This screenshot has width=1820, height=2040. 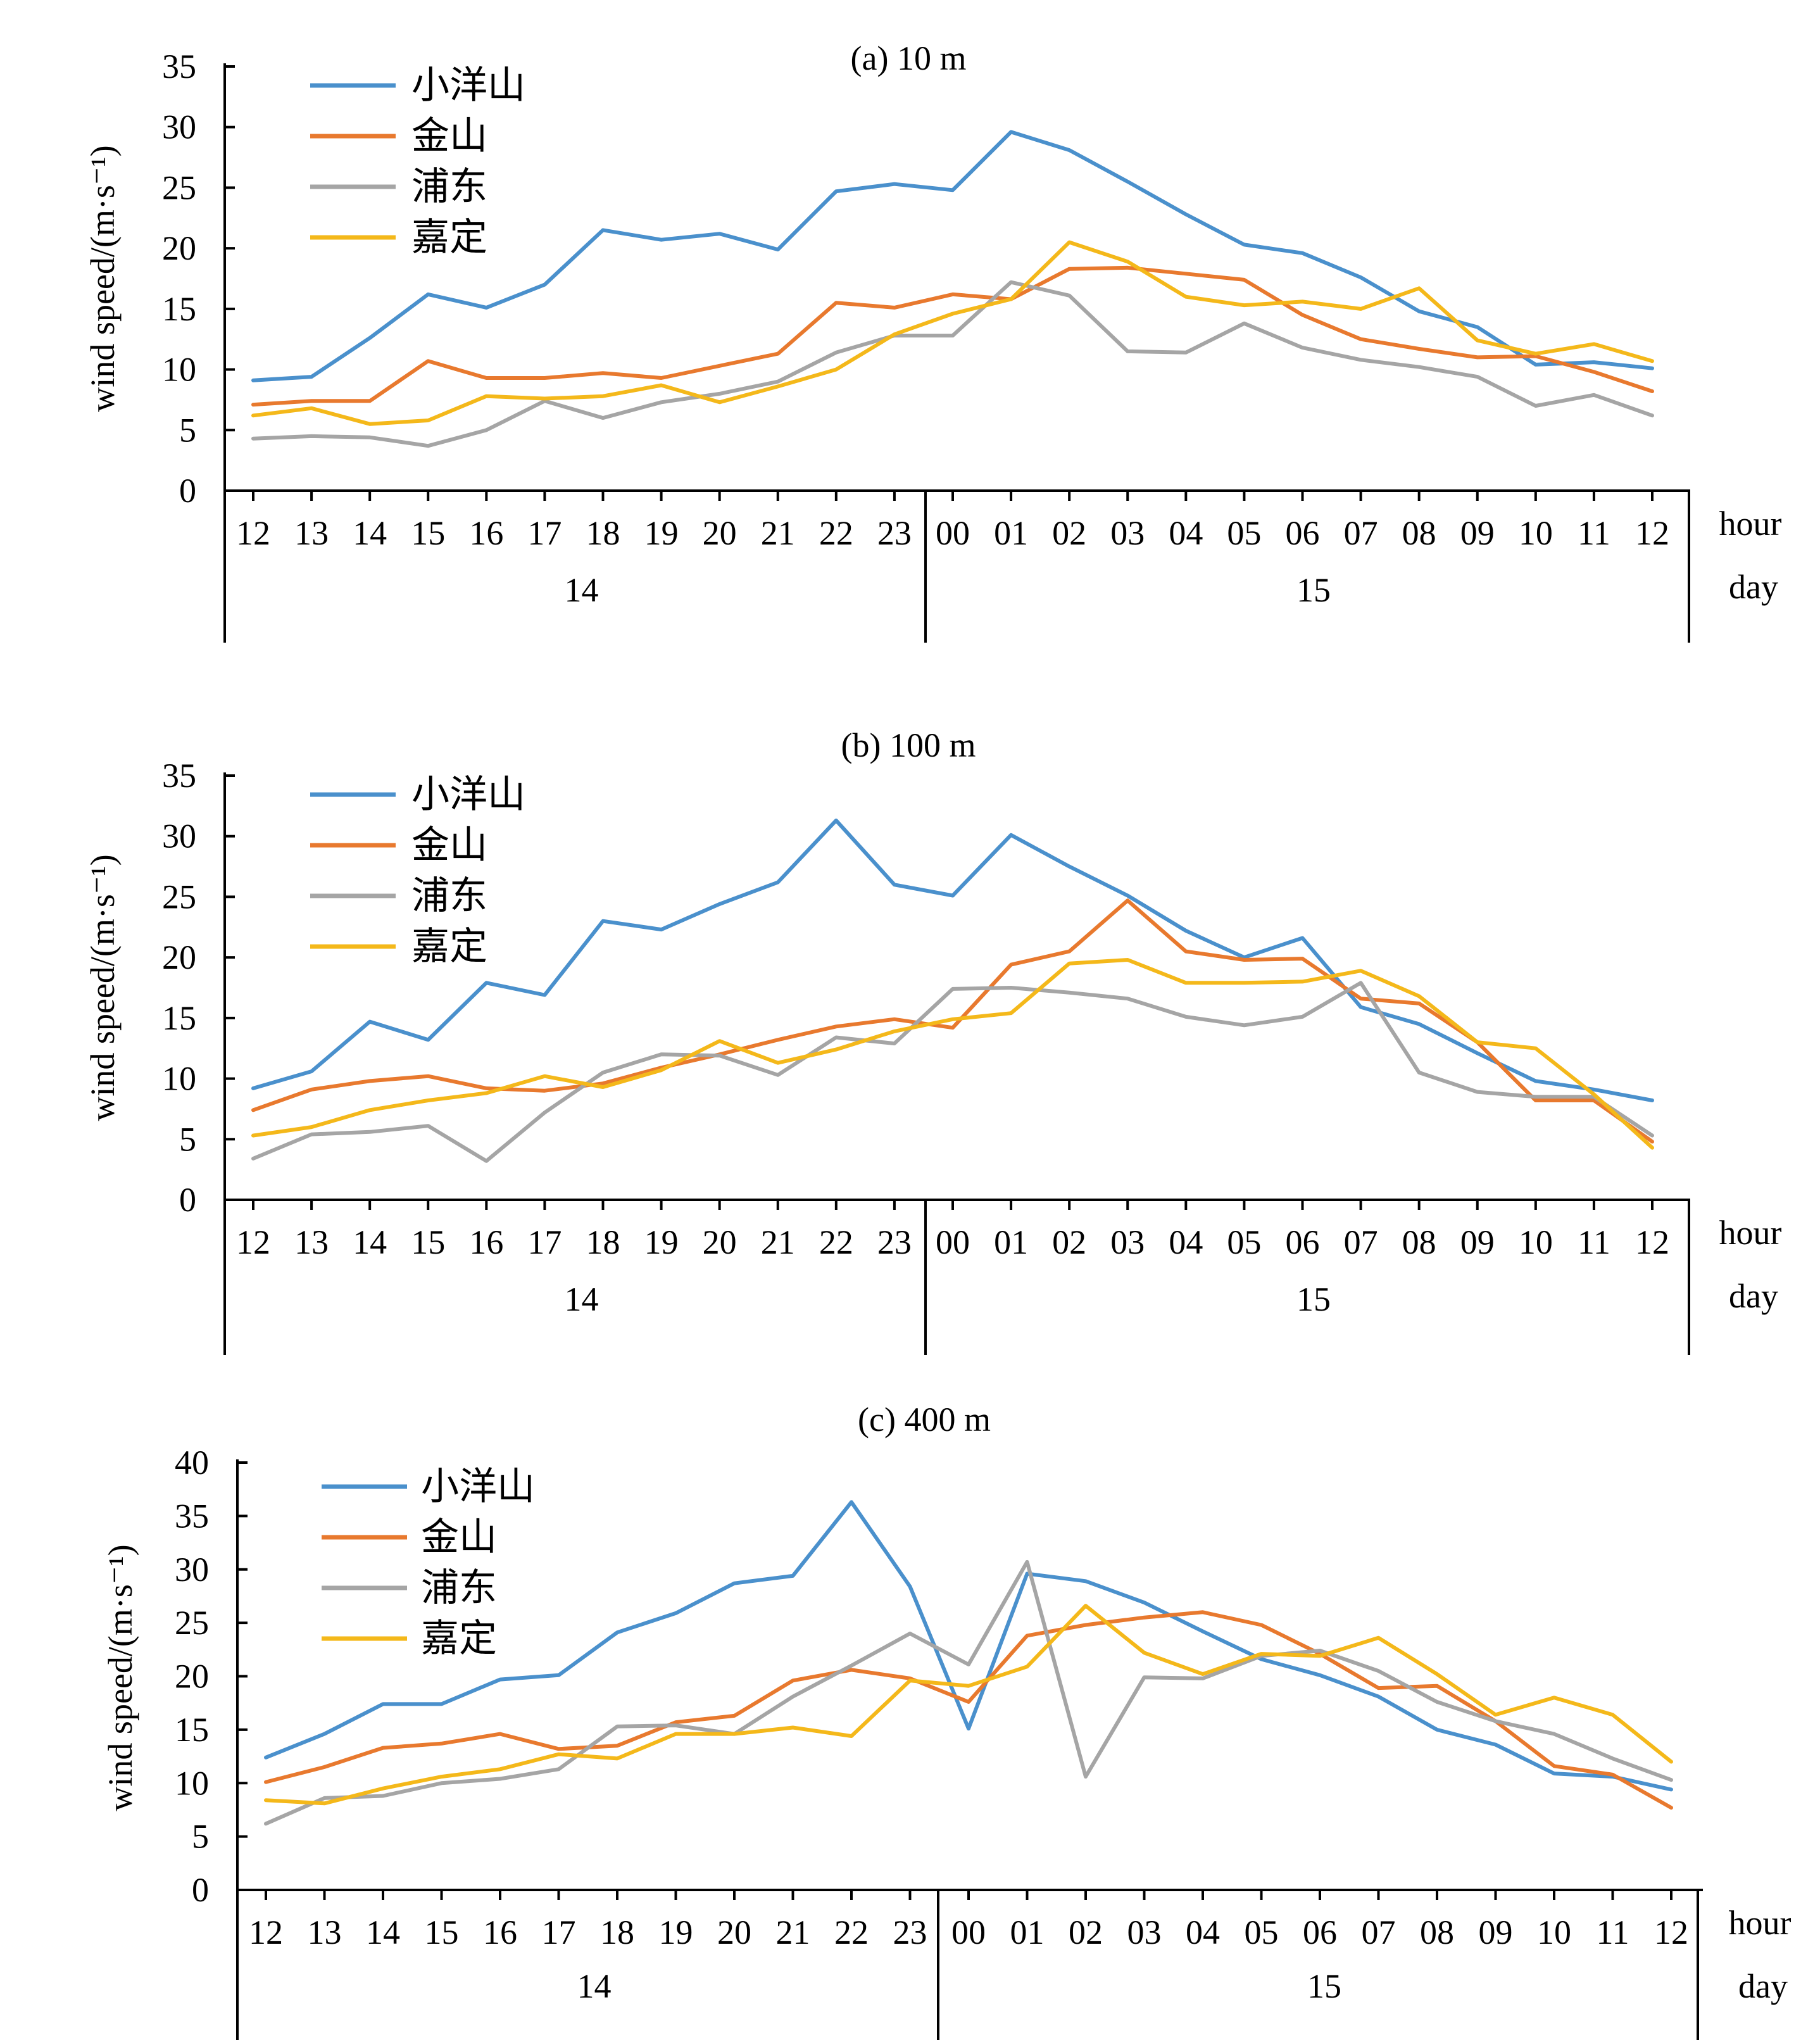 What do you see at coordinates (179, 66) in the screenshot?
I see `y-tick-label: 35` at bounding box center [179, 66].